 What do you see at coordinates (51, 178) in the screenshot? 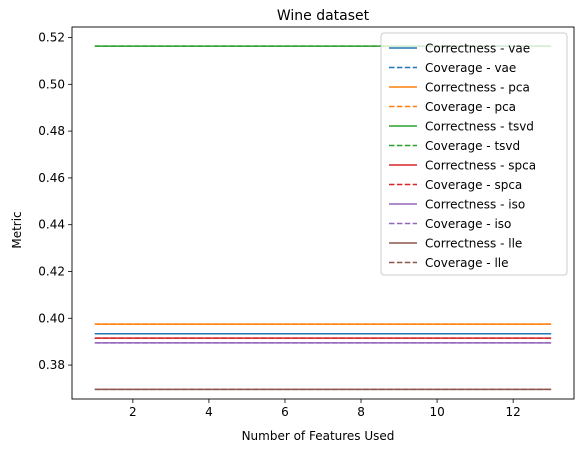
I see `y-tick-label: 0.46` at bounding box center [51, 178].